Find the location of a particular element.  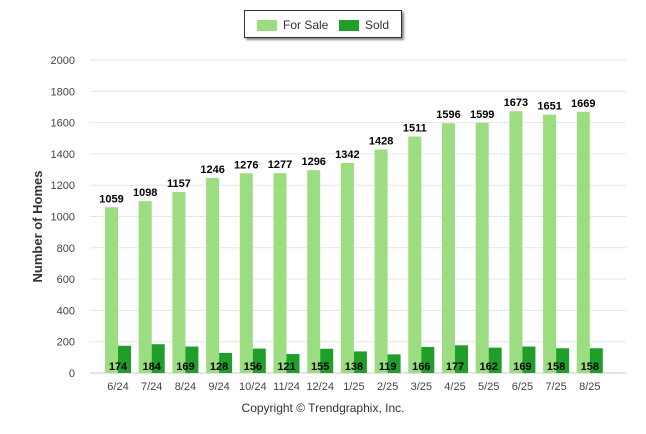

y-tick-label-1000: 1000 is located at coordinates (63, 218).